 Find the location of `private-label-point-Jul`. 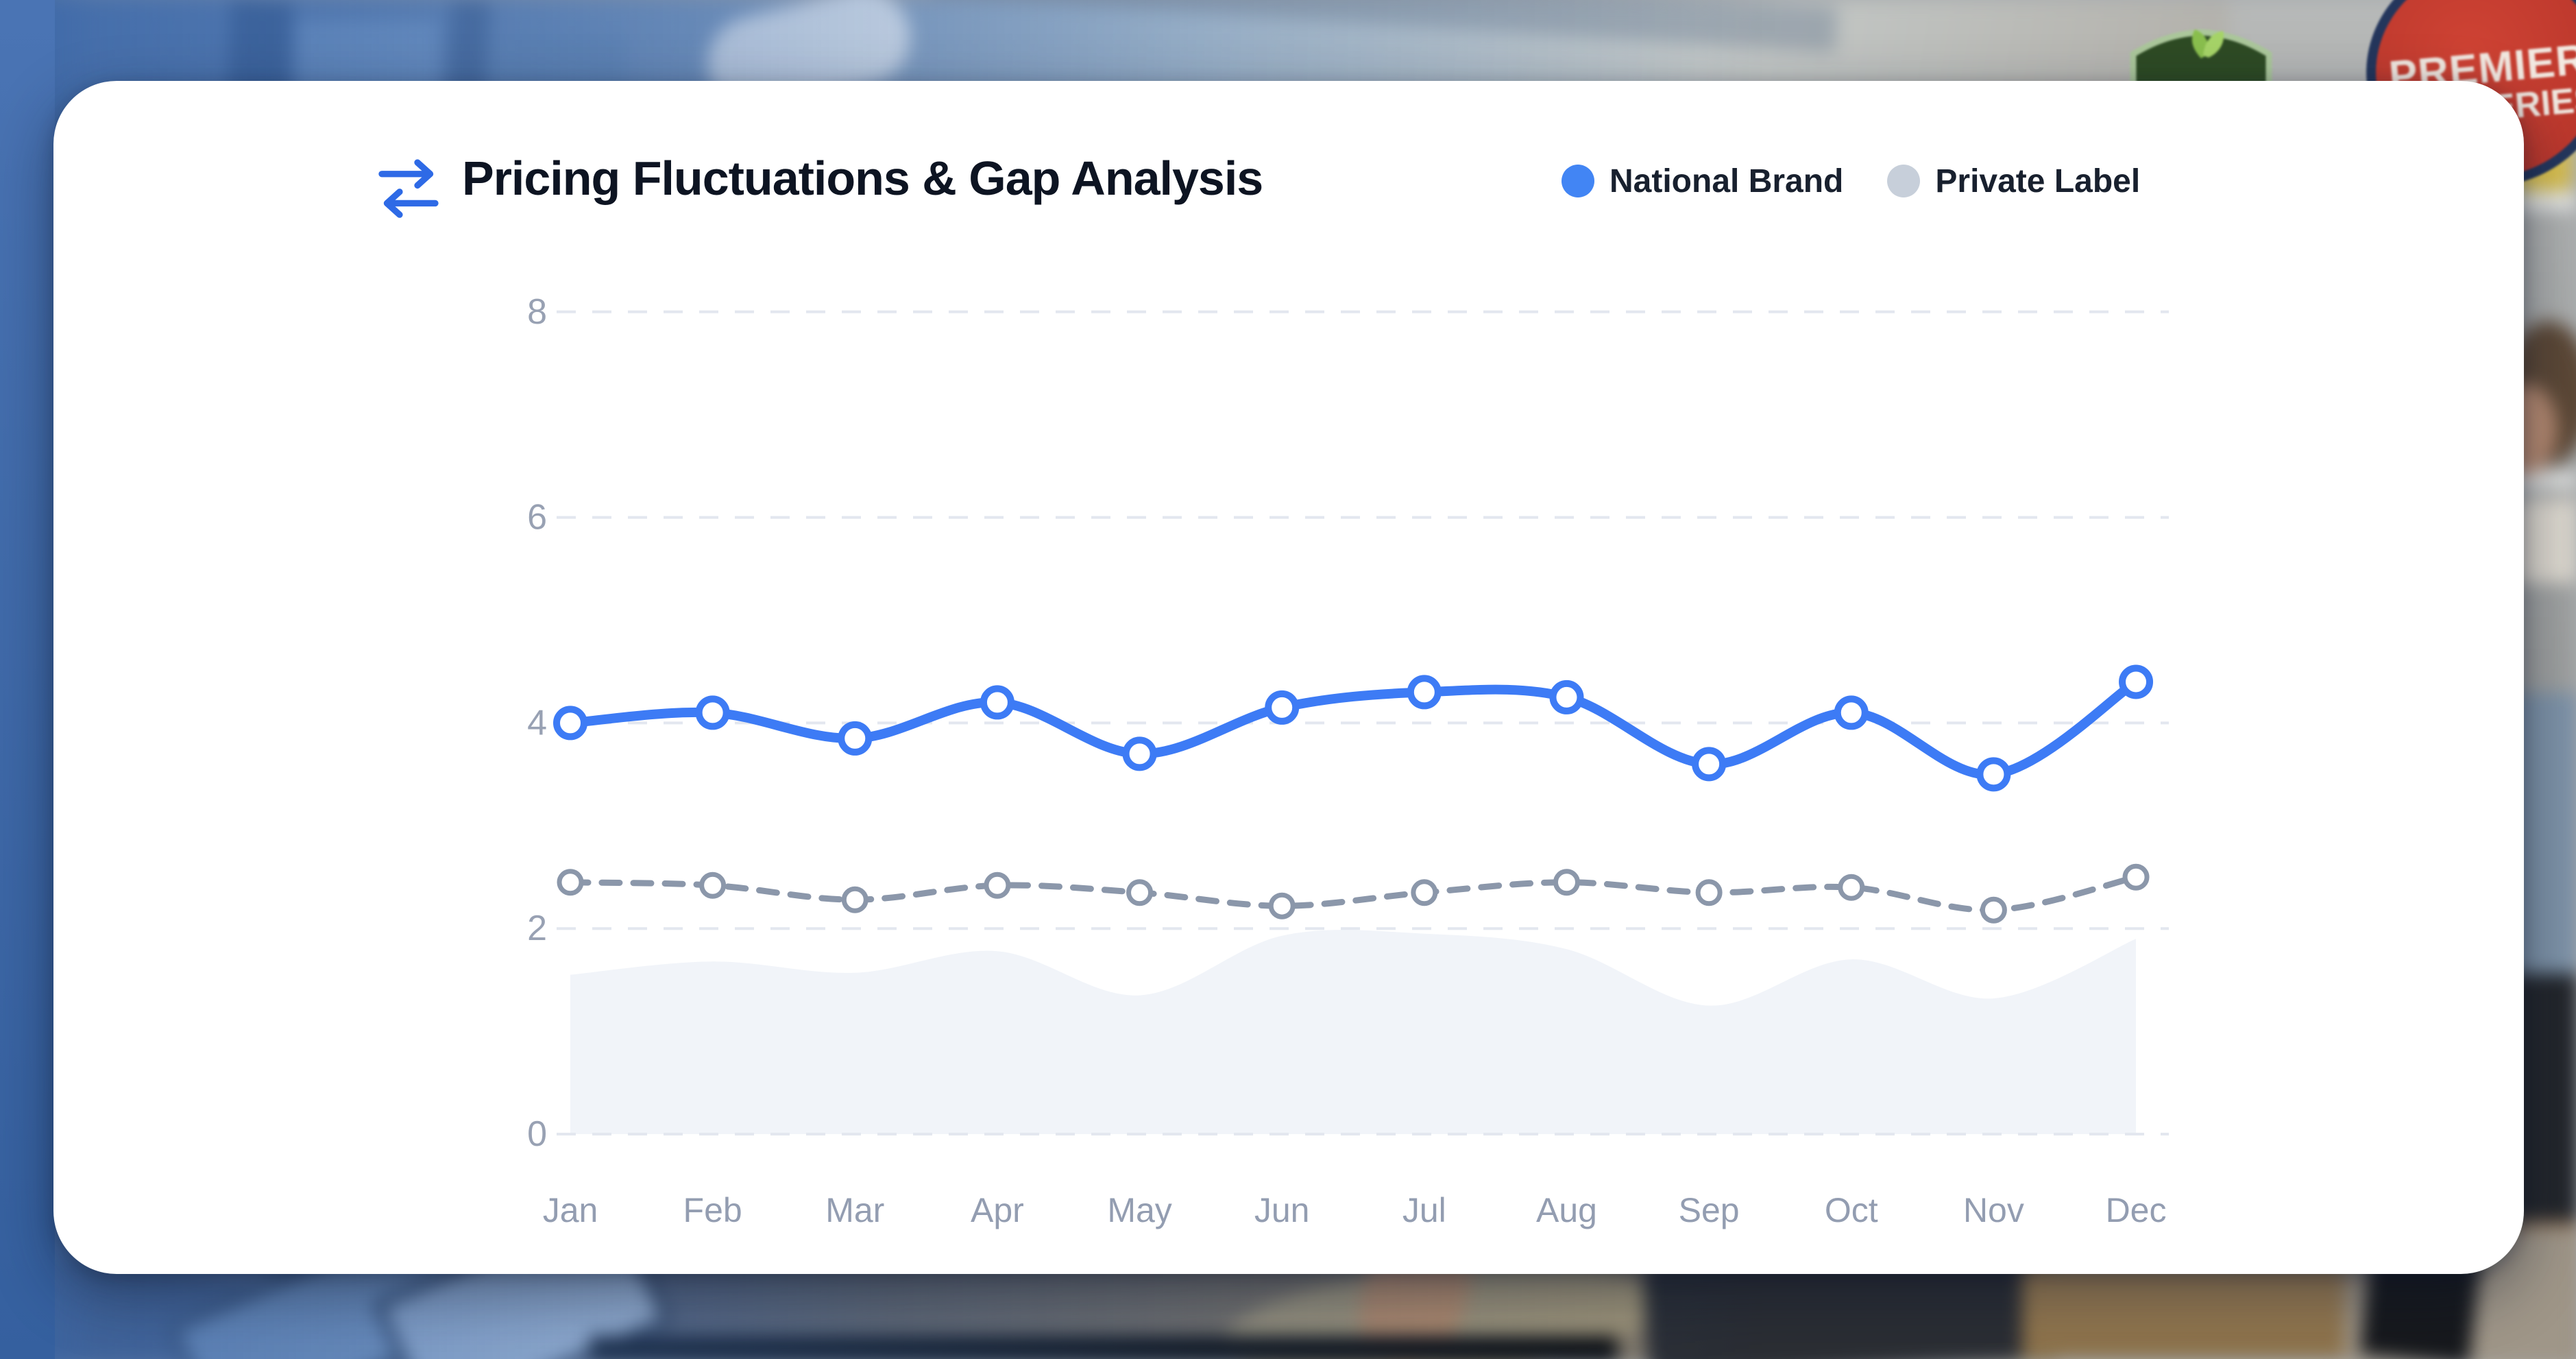

private-label-point-Jul is located at coordinates (1424, 892).